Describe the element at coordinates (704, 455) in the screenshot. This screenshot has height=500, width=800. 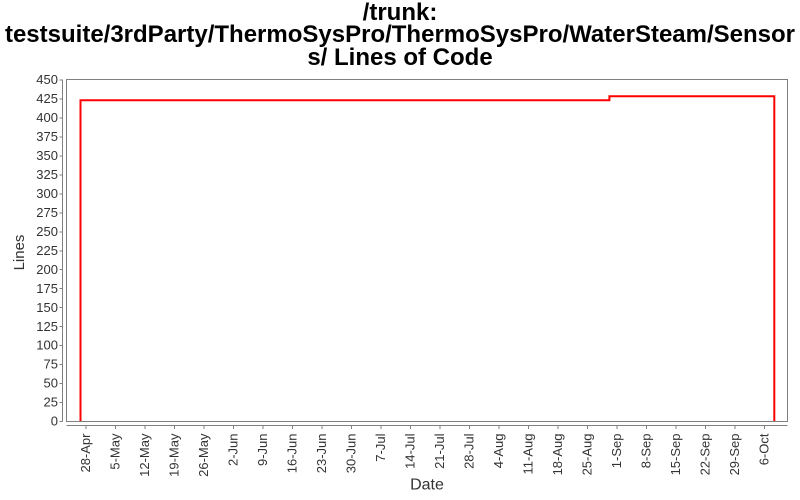
I see `svg-text: 22-Sep` at that location.